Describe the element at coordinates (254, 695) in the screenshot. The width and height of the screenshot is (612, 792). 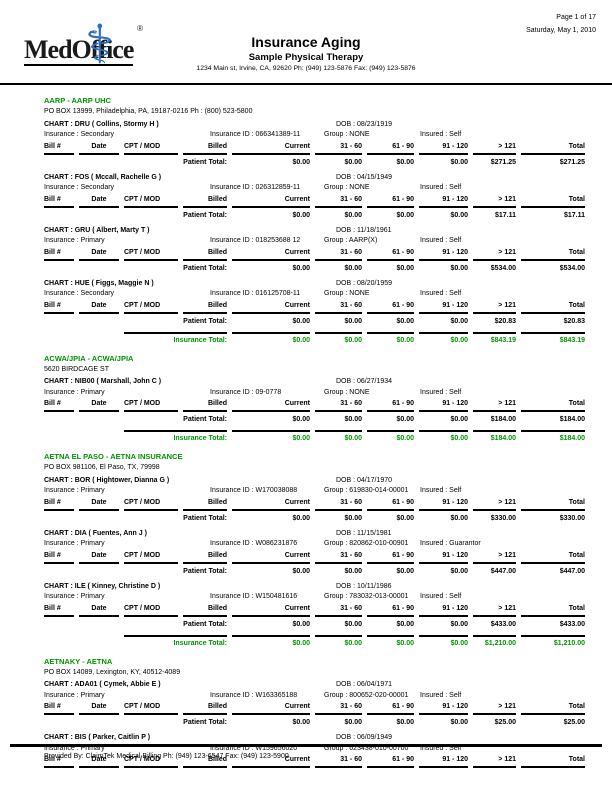
I see `insurance-id-label: Insurance ID : W163365188` at that location.